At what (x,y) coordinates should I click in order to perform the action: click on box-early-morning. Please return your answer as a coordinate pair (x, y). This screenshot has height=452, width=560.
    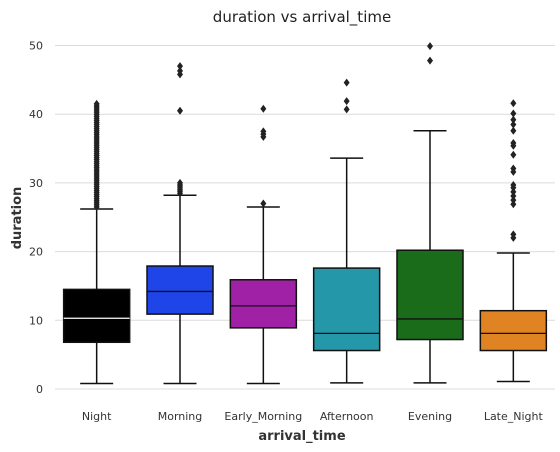
    Looking at the image, I should click on (263, 244).